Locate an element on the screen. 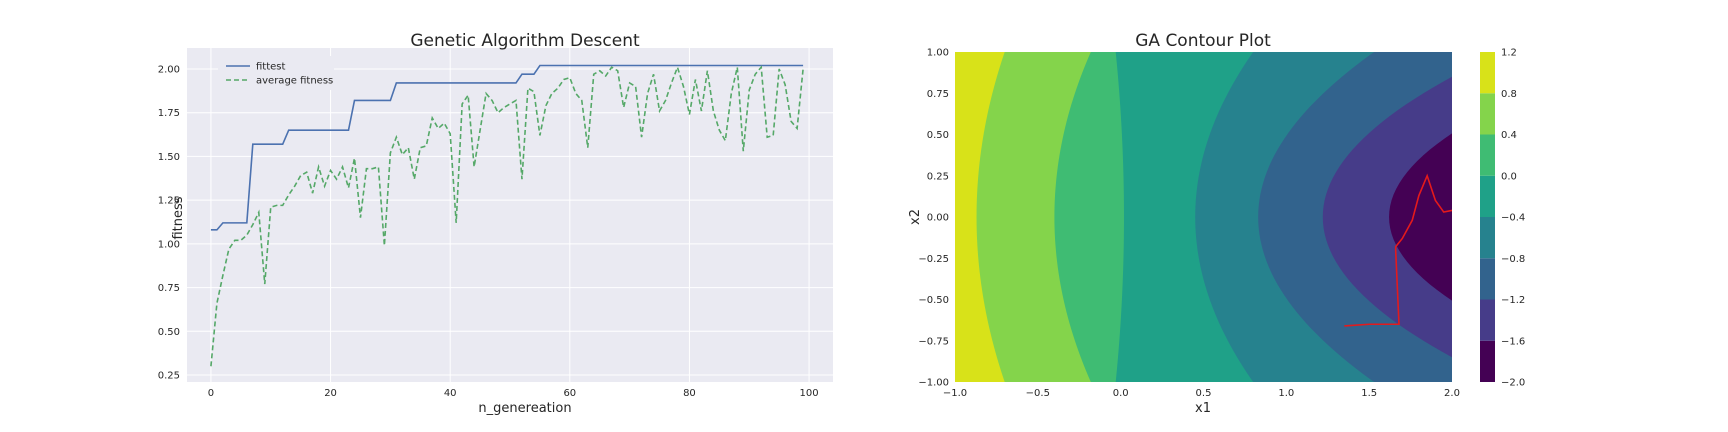  x-tick-label: 20 is located at coordinates (330, 393).